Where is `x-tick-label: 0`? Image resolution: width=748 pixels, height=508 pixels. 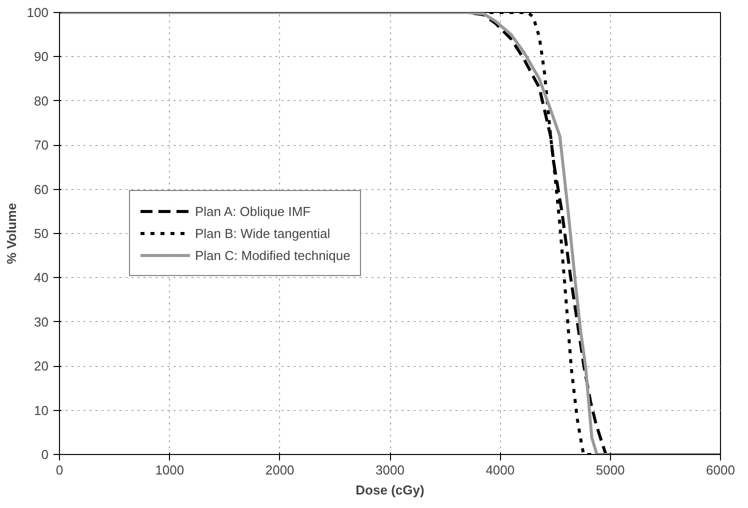
x-tick-label: 0 is located at coordinates (60, 470).